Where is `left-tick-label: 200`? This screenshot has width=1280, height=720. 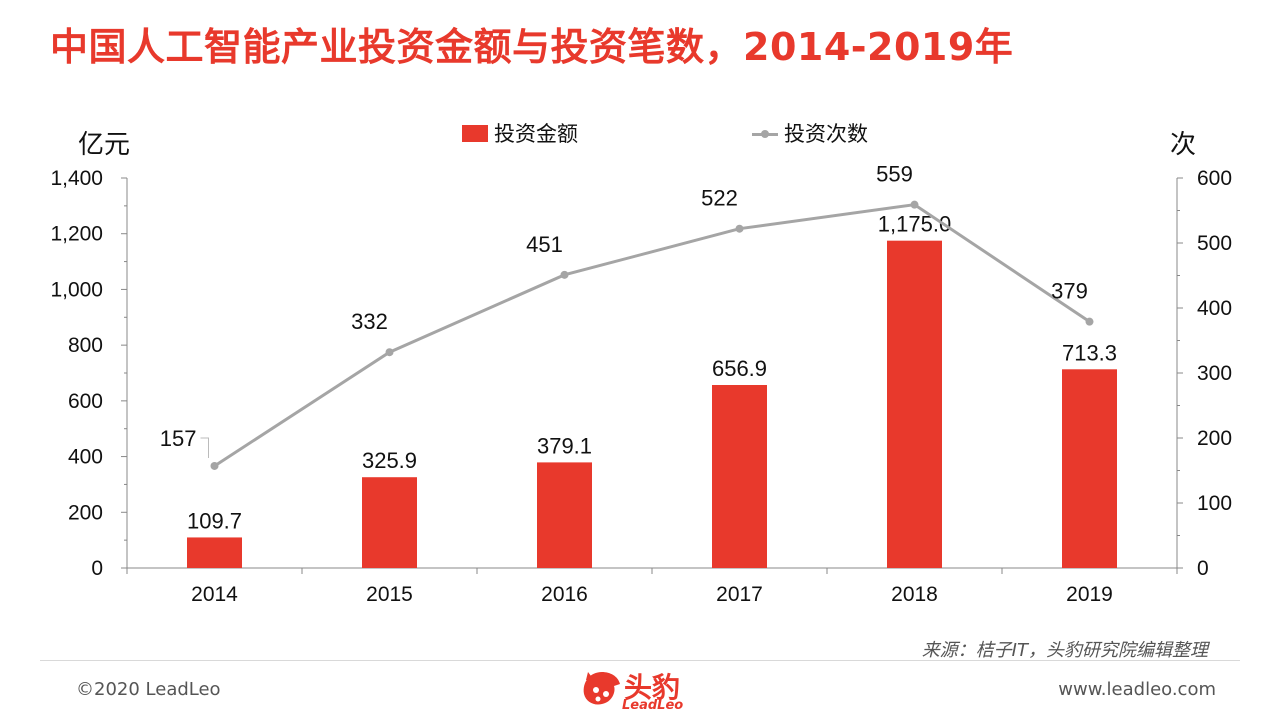 left-tick-label: 200 is located at coordinates (85, 512).